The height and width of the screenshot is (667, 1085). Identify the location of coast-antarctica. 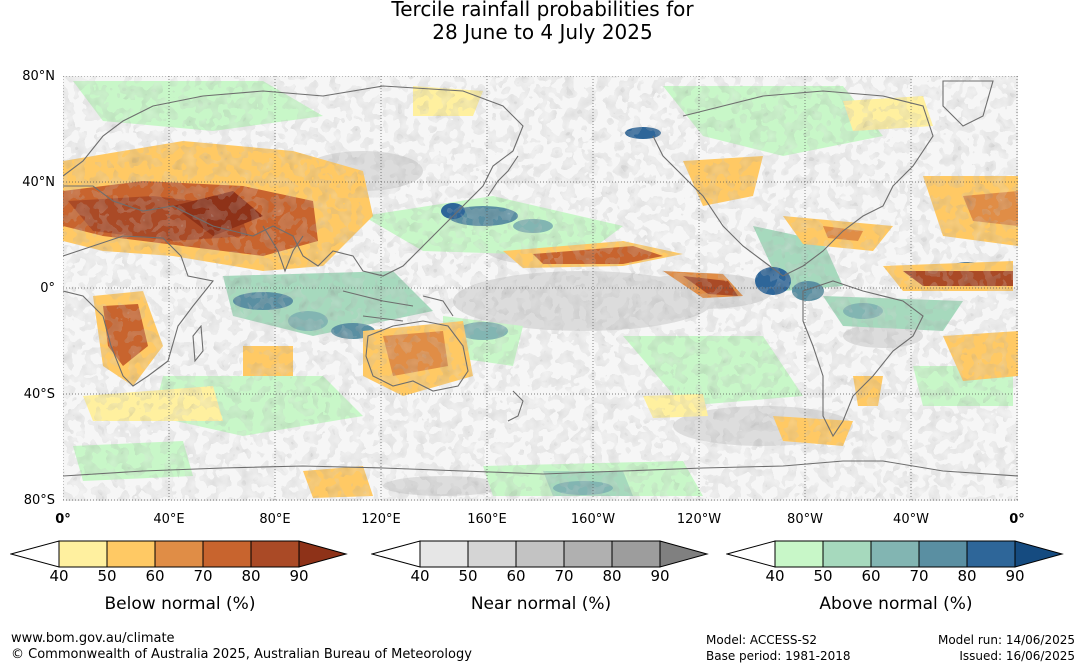
(540, 468).